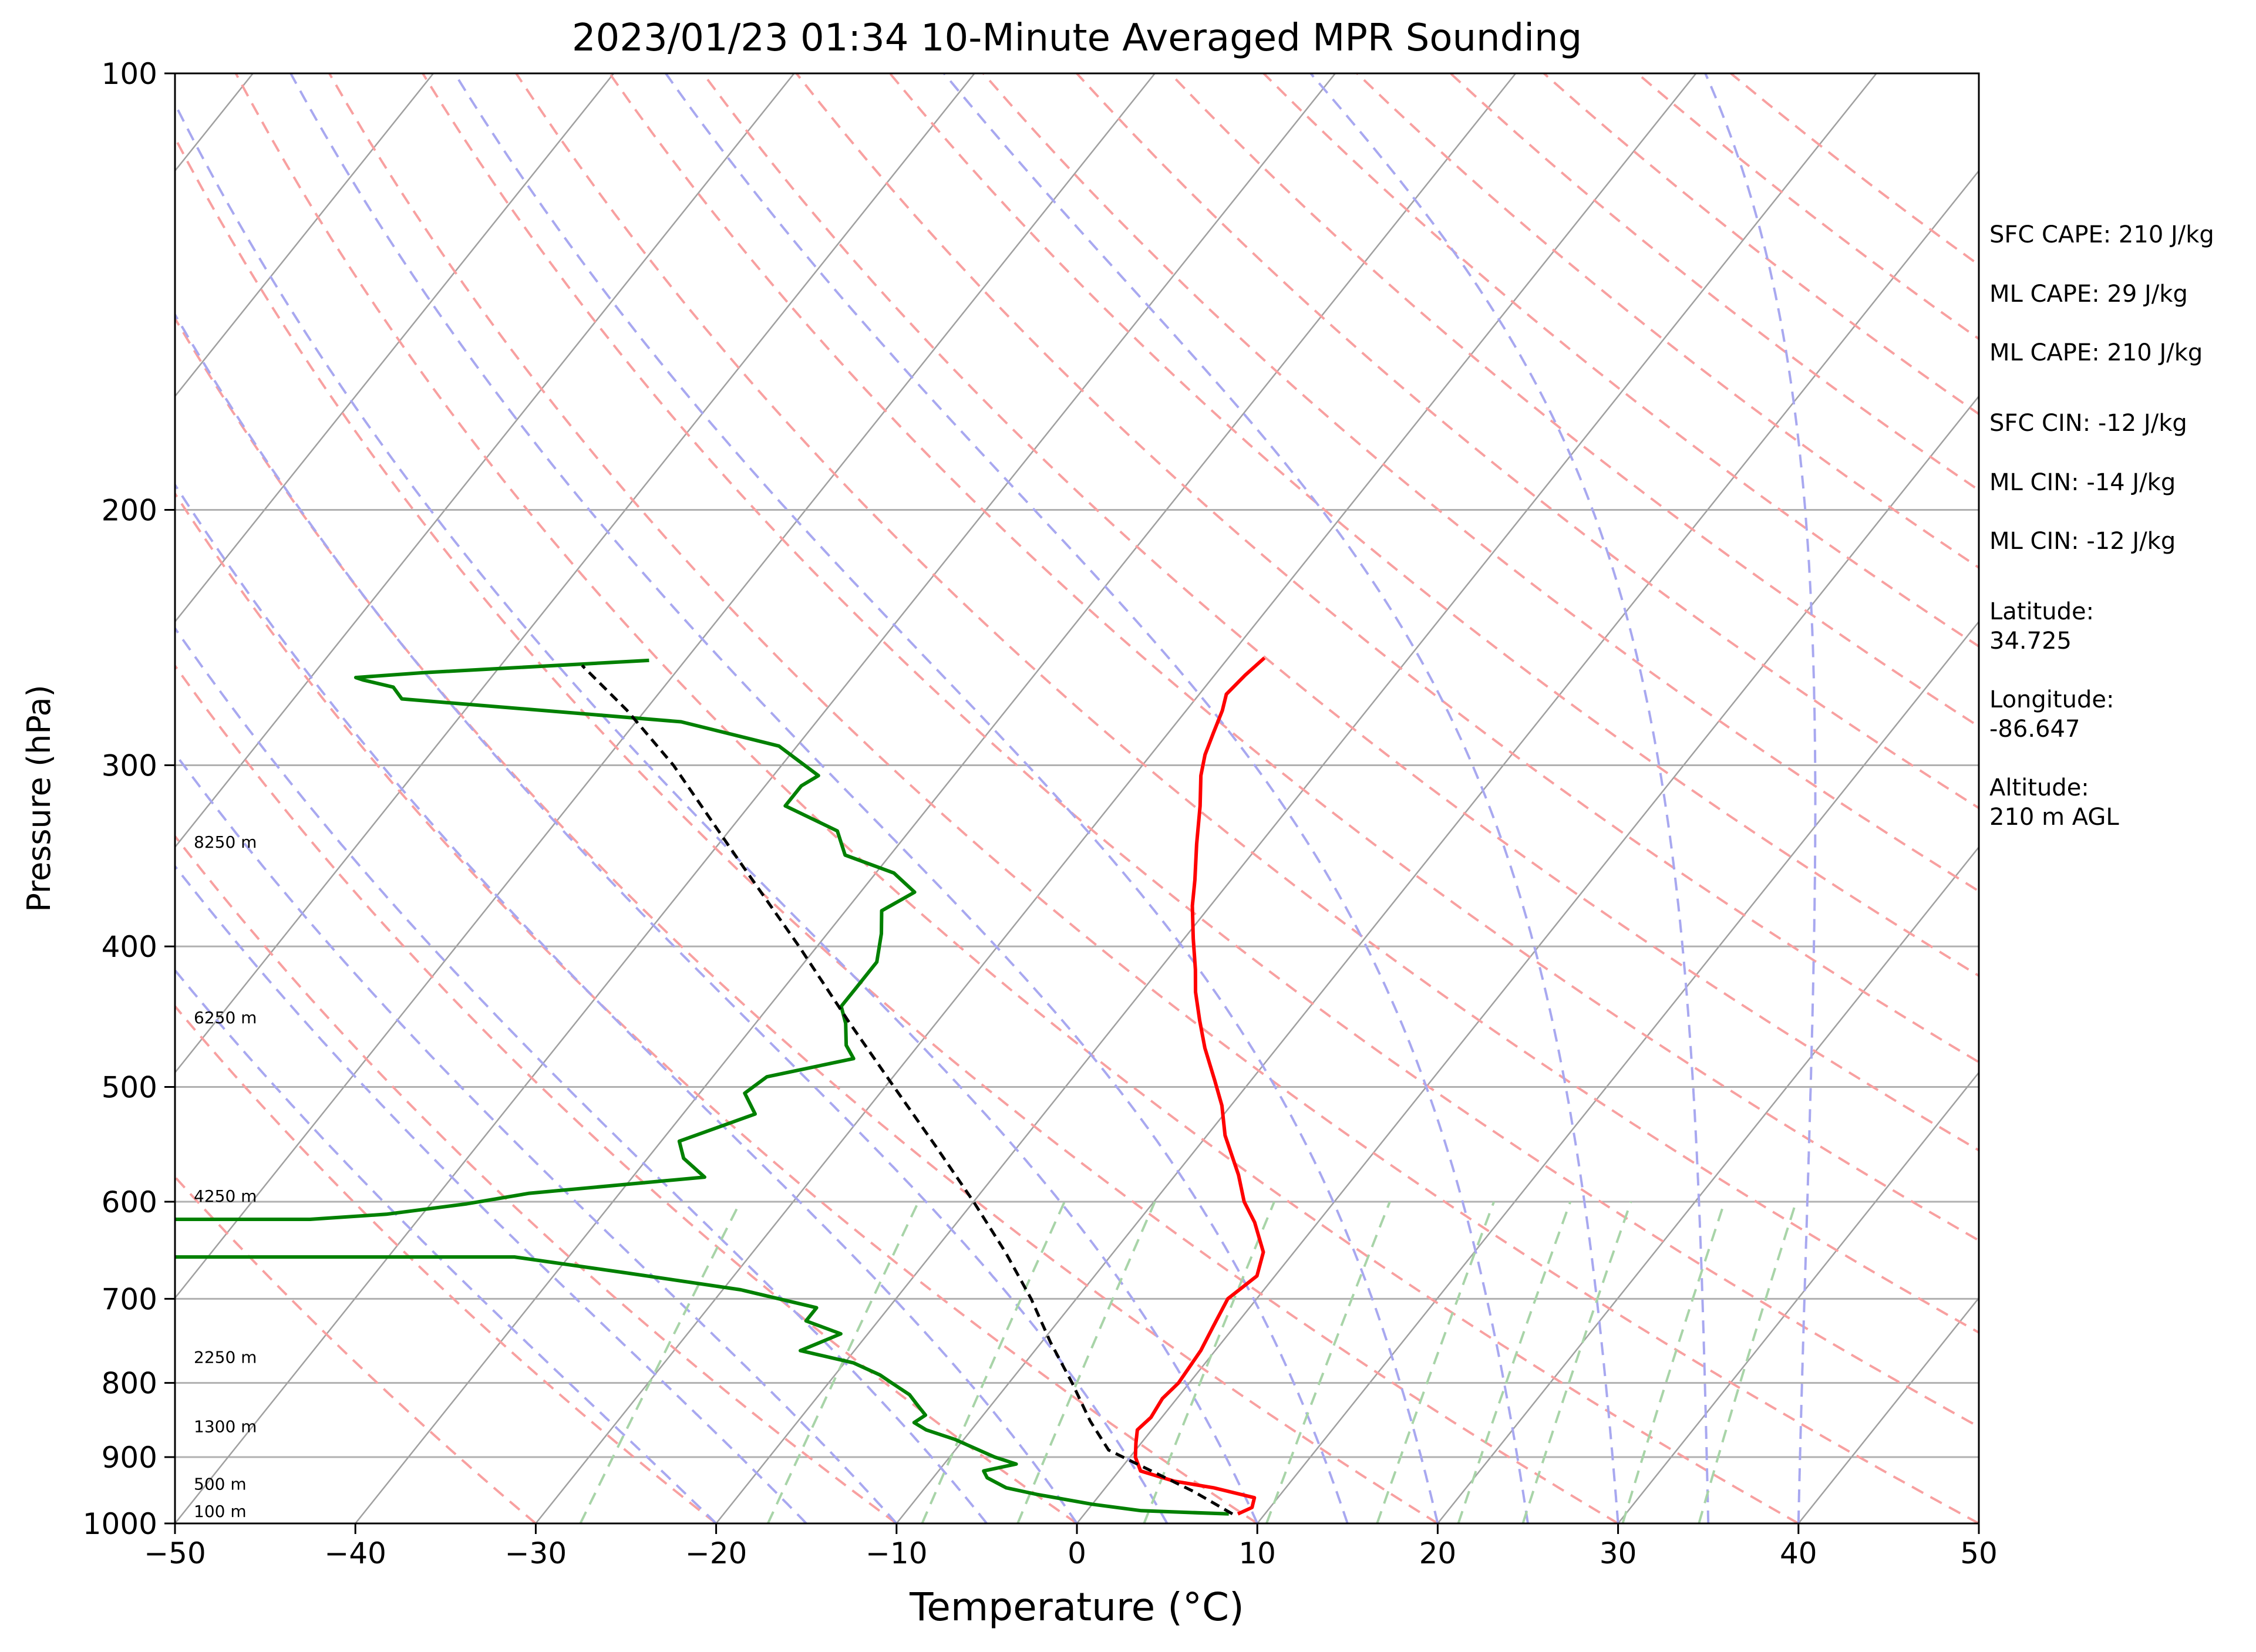 This screenshot has height=1652, width=2256. Describe the element at coordinates (129, 1458) in the screenshot. I see `y-tick-label: 900` at that location.